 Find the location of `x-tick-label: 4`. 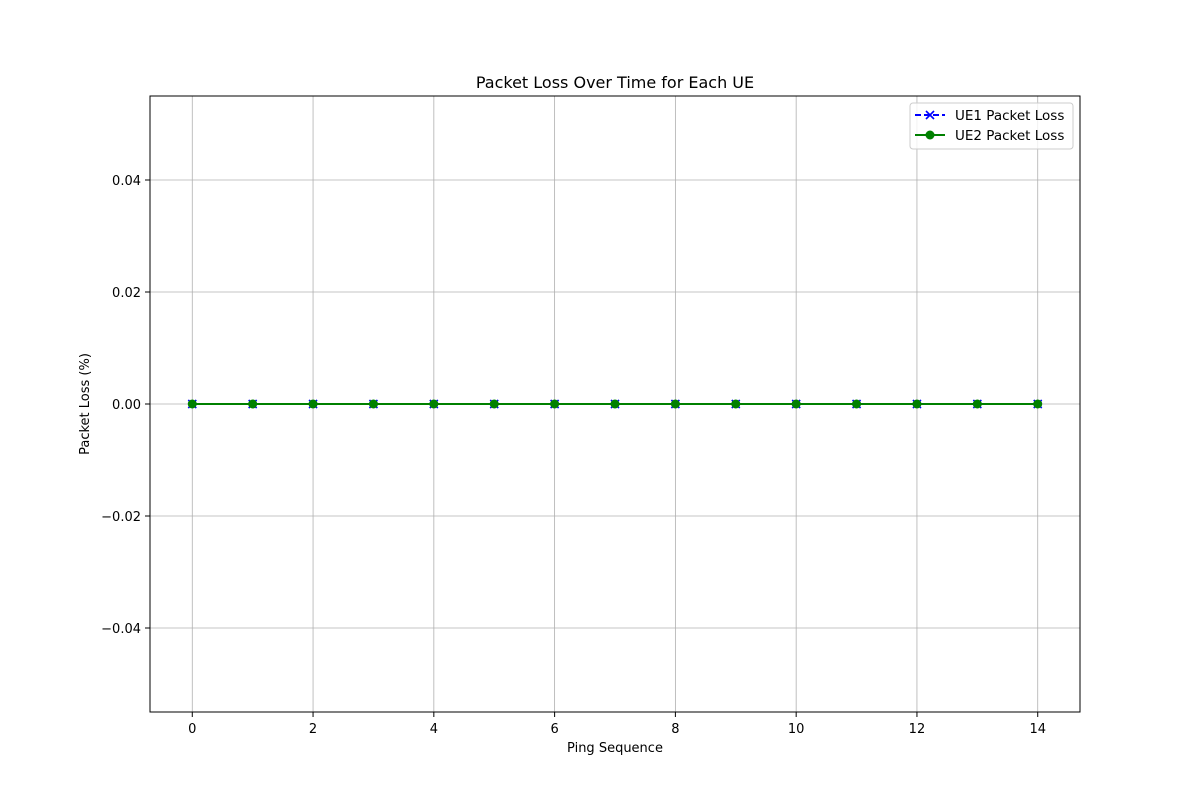

x-tick-label: 4 is located at coordinates (434, 729).